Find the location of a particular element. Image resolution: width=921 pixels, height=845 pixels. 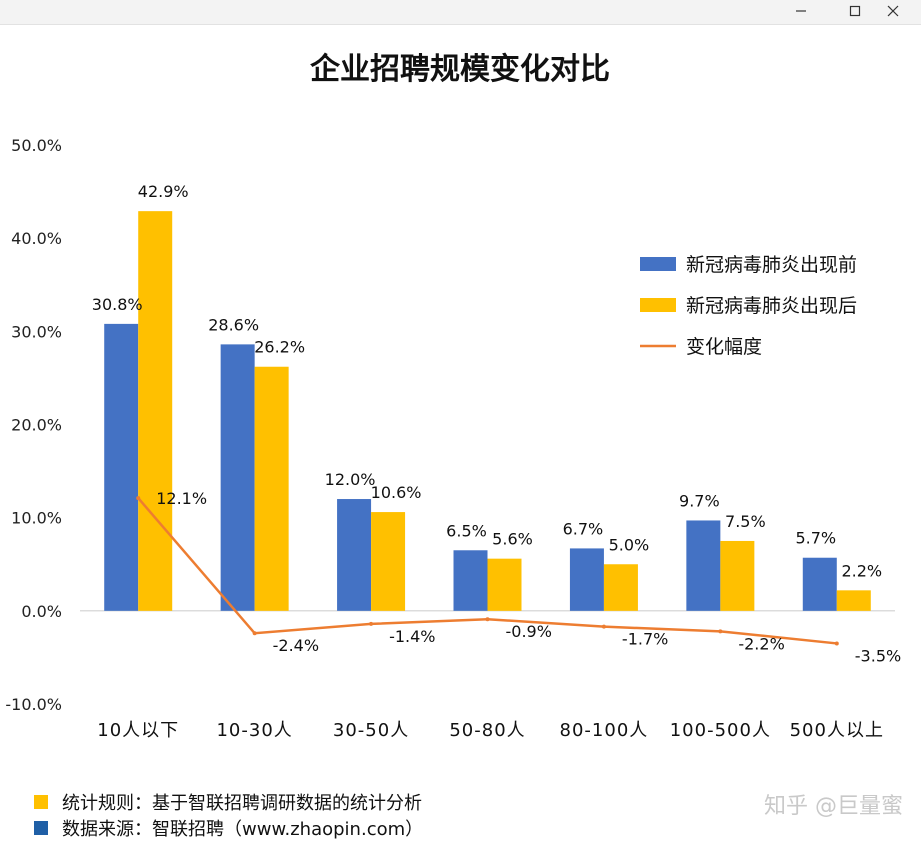

data-label-before: 6.7% is located at coordinates (583, 528).